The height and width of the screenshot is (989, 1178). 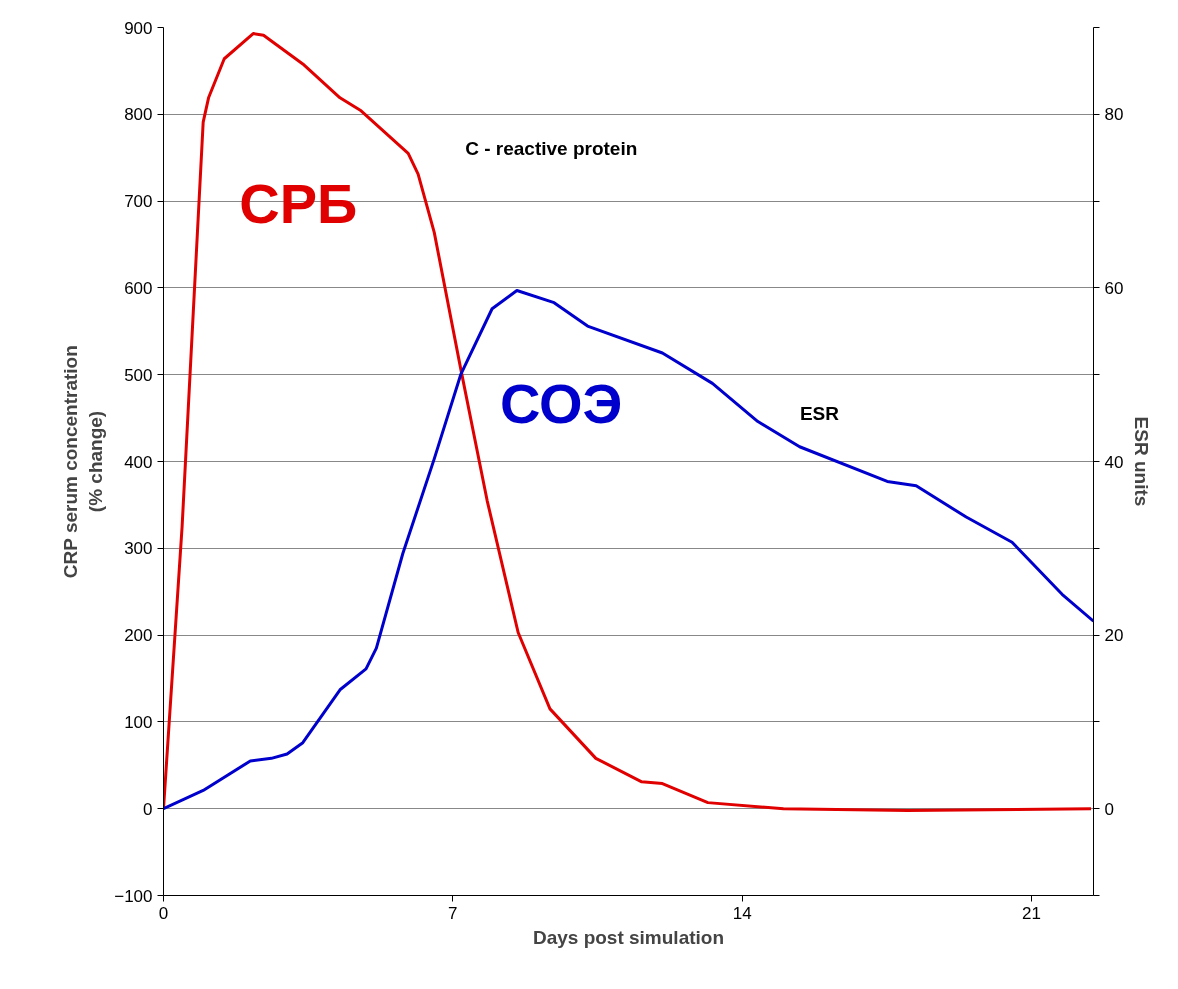 I want to click on y-tick-label: 700, so click(x=138, y=202).